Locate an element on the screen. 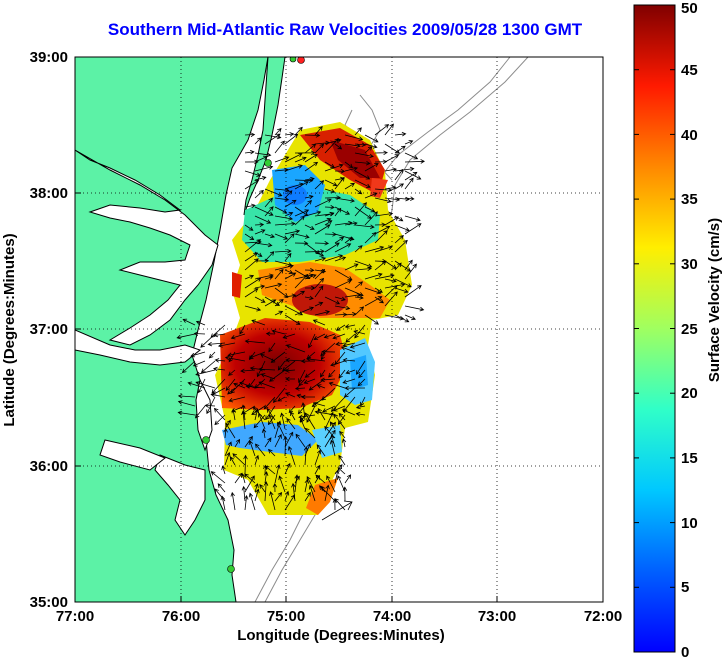 The height and width of the screenshot is (659, 724). colorbar-tick-label: 15 is located at coordinates (689, 458).